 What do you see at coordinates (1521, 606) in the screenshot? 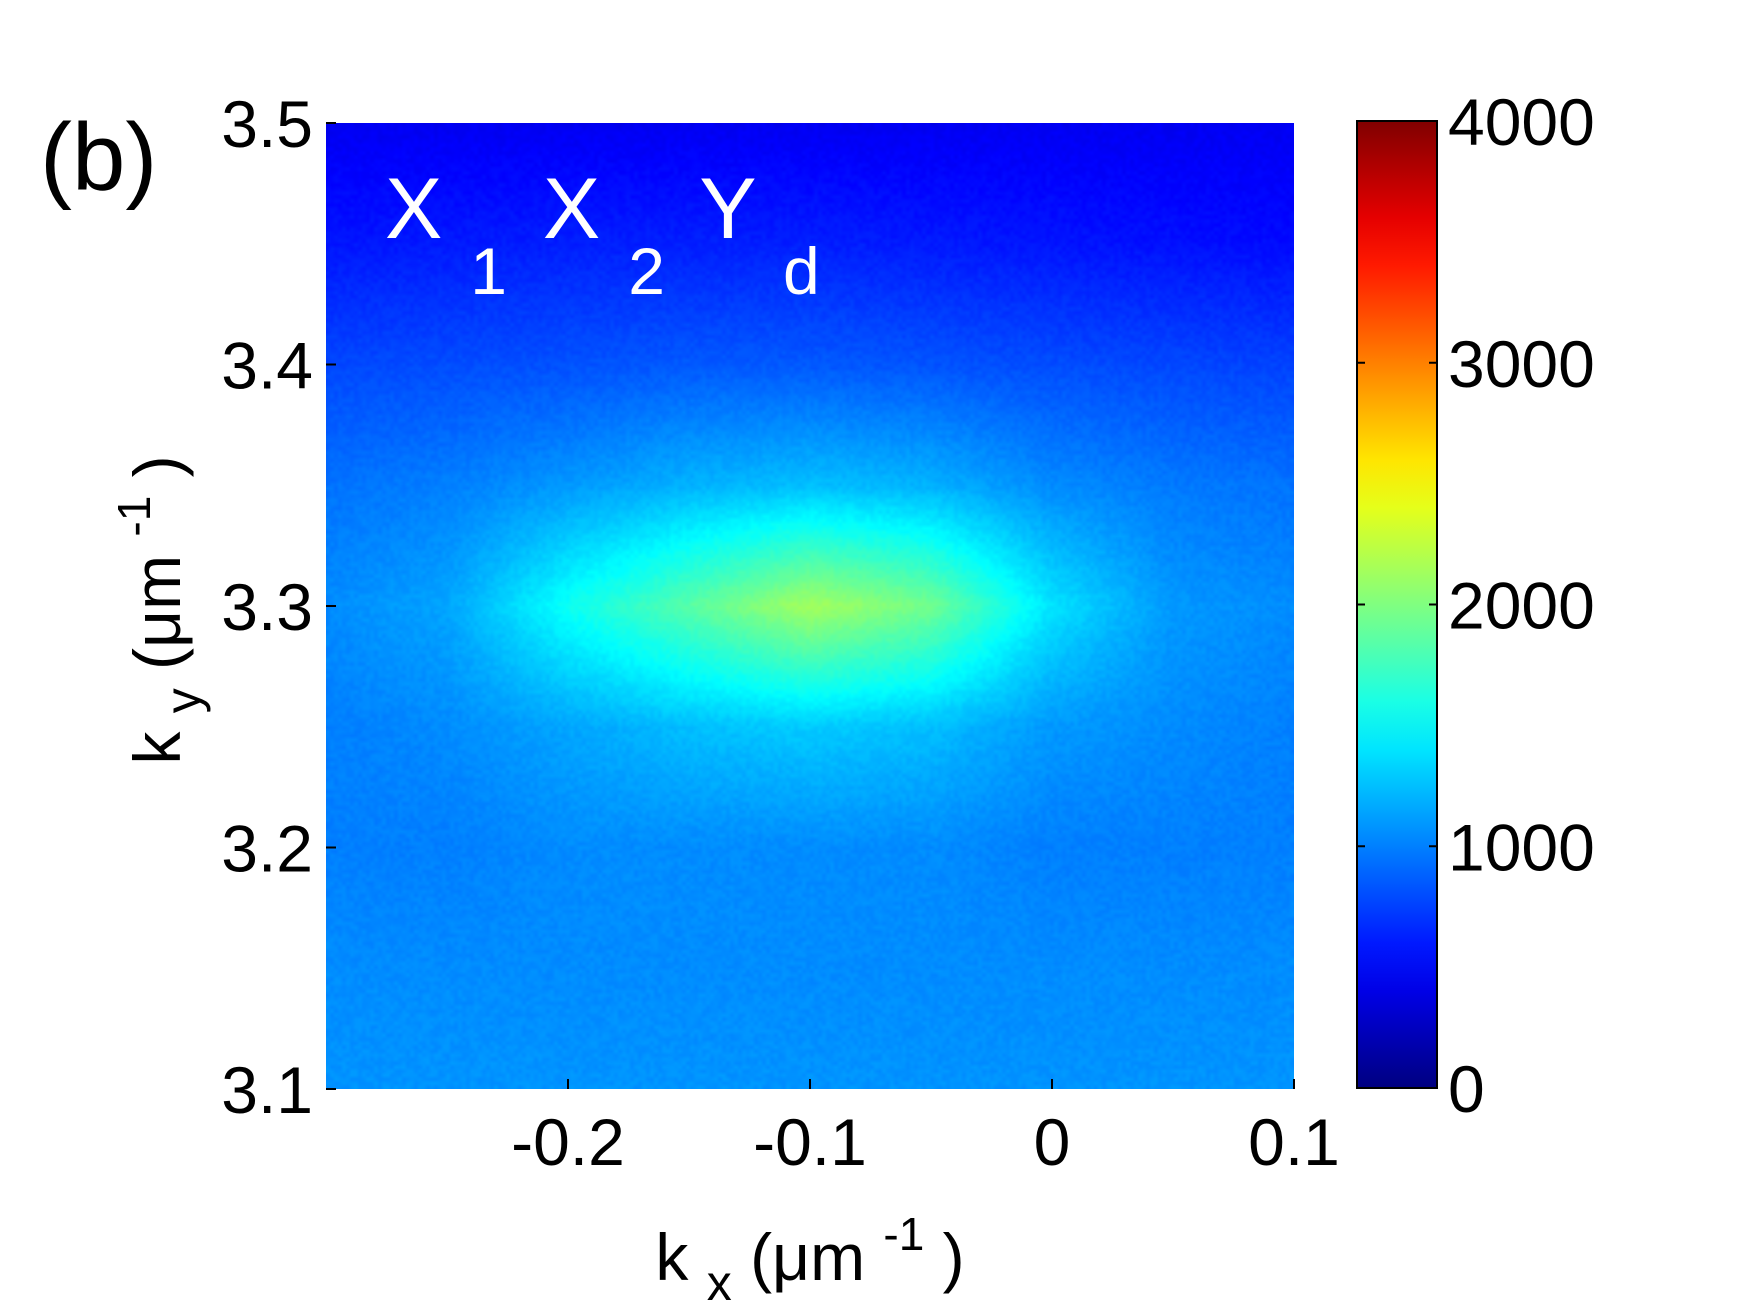
I see `colorbar-tick-label: 2000` at bounding box center [1521, 606].